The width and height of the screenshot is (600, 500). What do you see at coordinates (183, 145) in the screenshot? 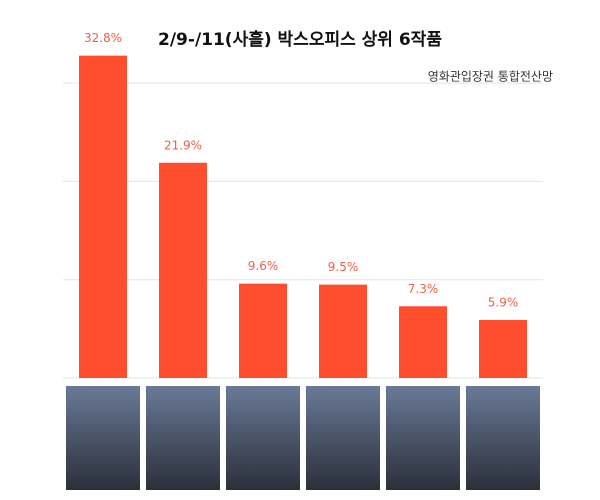
I see `value-label: 21.9%` at bounding box center [183, 145].